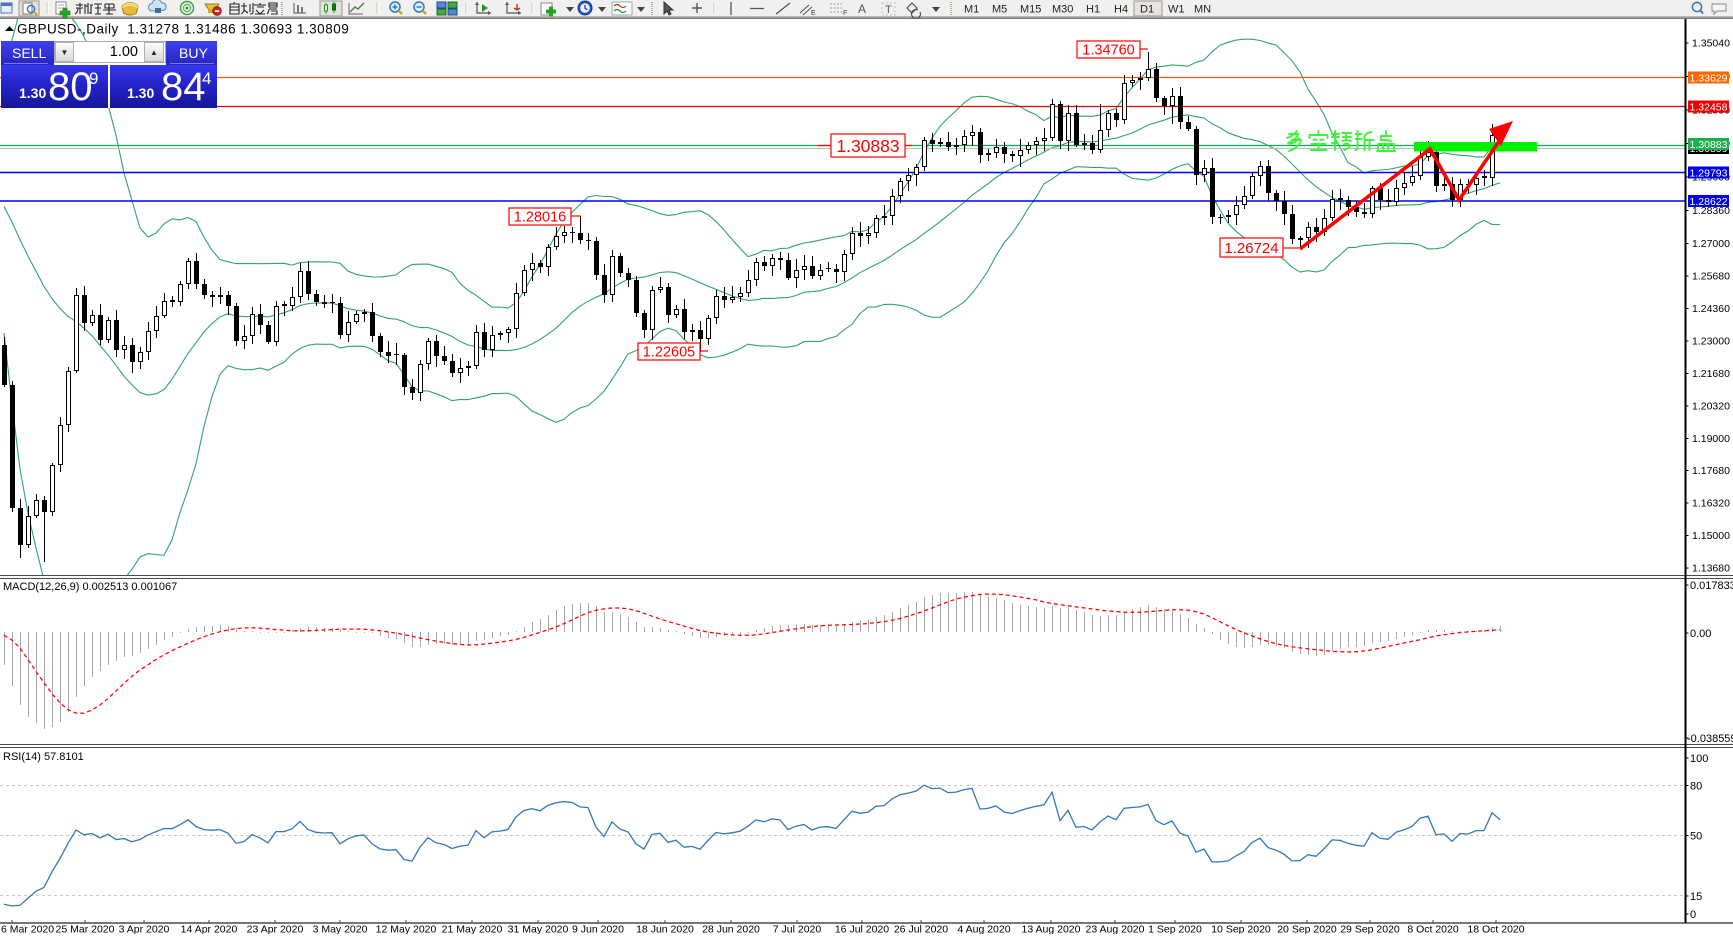 The height and width of the screenshot is (939, 1733). What do you see at coordinates (144, 929) in the screenshot?
I see `svg-text: 3 Apr 2020` at bounding box center [144, 929].